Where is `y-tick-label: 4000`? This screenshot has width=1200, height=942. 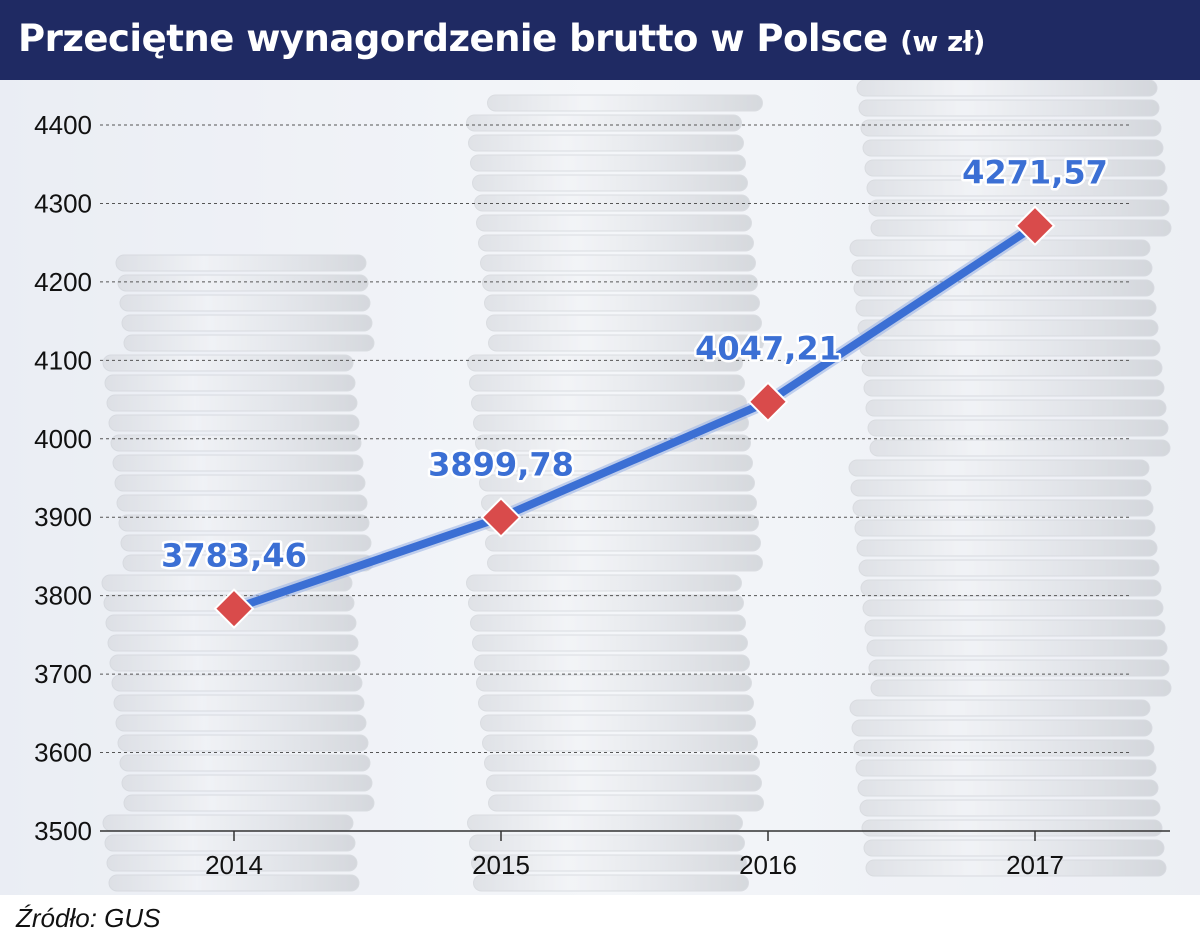
y-tick-label: 4000 is located at coordinates (63, 439).